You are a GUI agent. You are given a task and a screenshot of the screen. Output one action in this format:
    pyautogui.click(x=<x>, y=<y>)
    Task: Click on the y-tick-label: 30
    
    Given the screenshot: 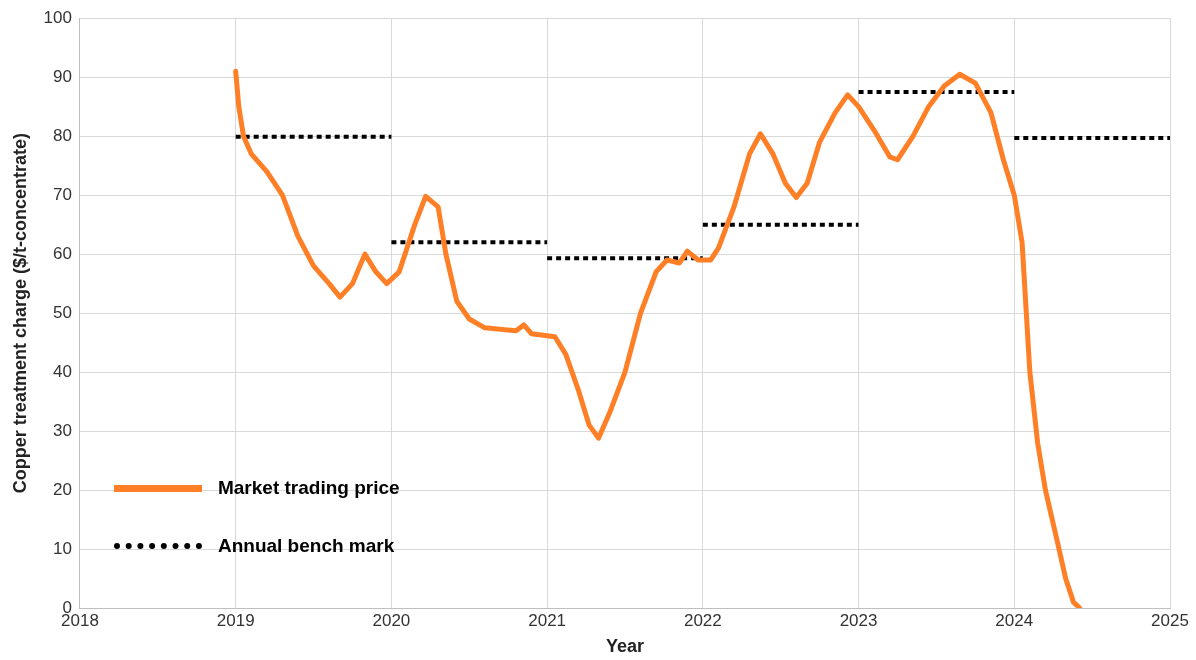 What is the action you would take?
    pyautogui.click(x=62, y=430)
    